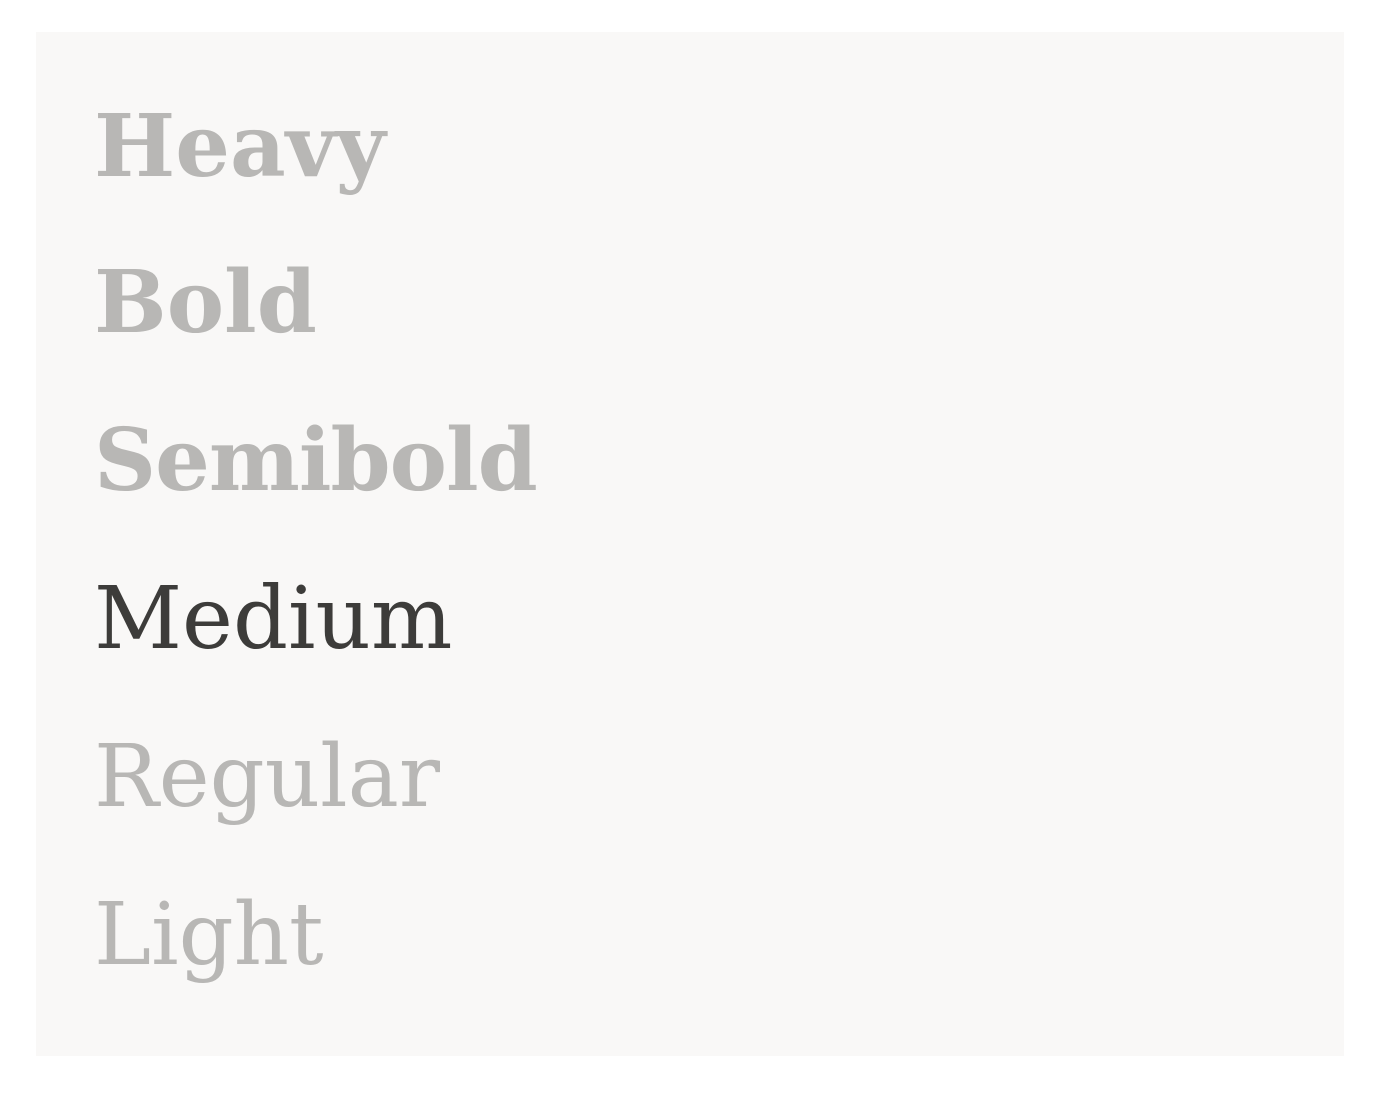 This screenshot has width=1380, height=1094. Describe the element at coordinates (240, 146) in the screenshot. I see `weight-option-heavy: Heavy` at that location.